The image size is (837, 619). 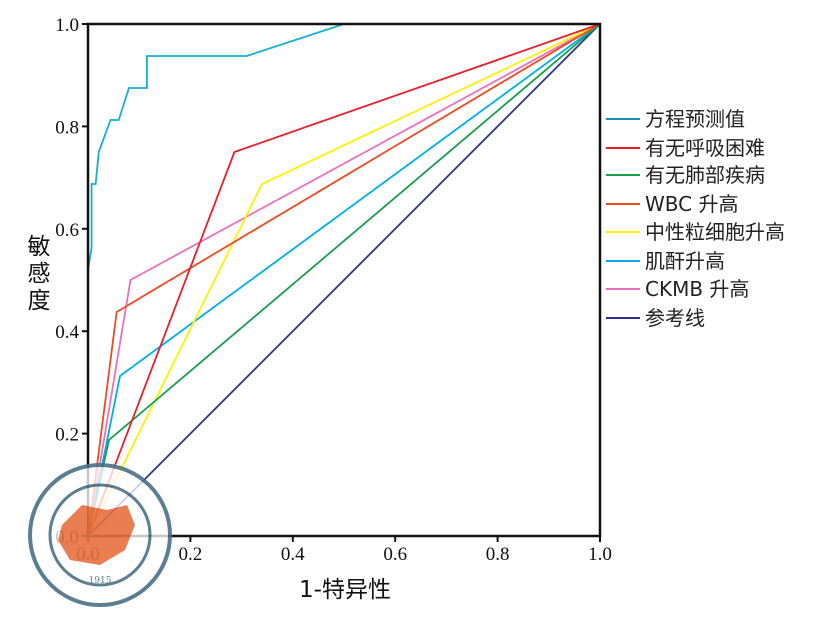 What do you see at coordinates (600, 554) in the screenshot?
I see `x-tick-label: 1.0` at bounding box center [600, 554].